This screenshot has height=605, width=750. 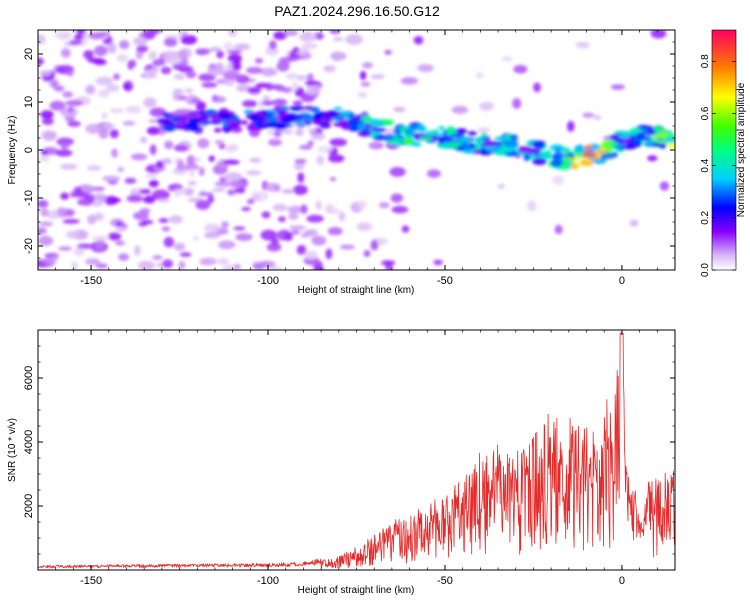 What do you see at coordinates (12, 450) in the screenshot?
I see `snr-y-axis-label: SNR (10 * v/v)` at bounding box center [12, 450].